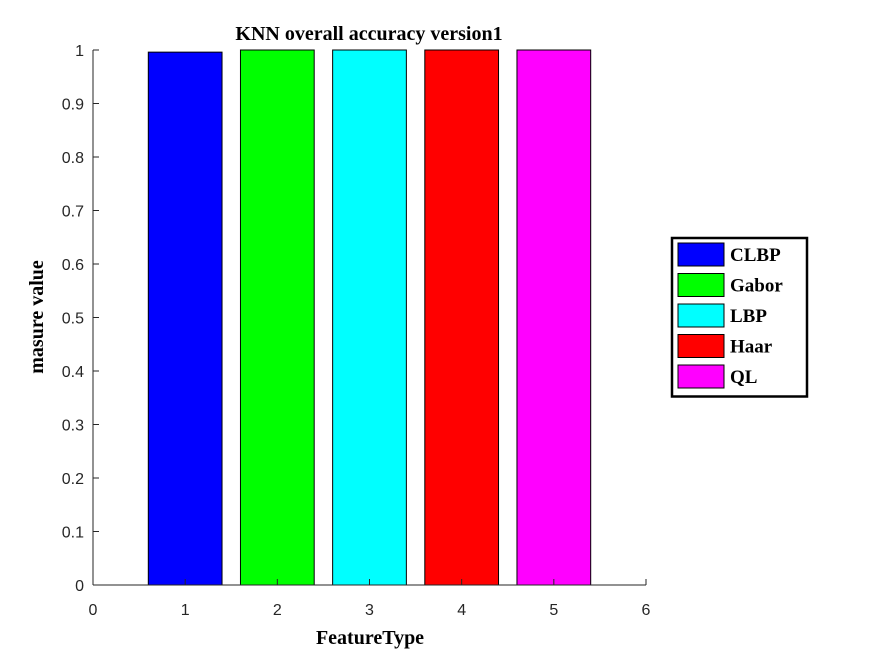 The width and height of the screenshot is (875, 656). Describe the element at coordinates (368, 34) in the screenshot. I see `chart-title: KNN overall accuracy version1` at that location.